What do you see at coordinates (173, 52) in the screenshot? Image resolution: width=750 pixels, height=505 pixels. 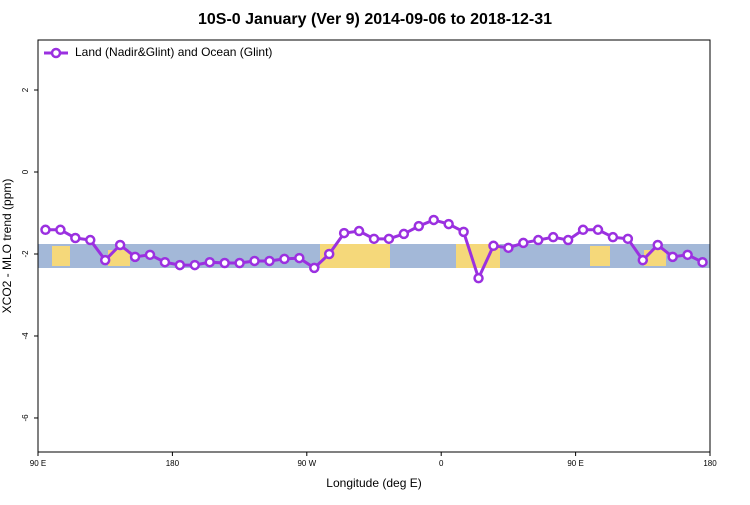 I see `legend-label: Land (Nadir&Glint) and Ocean (Glint)` at bounding box center [173, 52].